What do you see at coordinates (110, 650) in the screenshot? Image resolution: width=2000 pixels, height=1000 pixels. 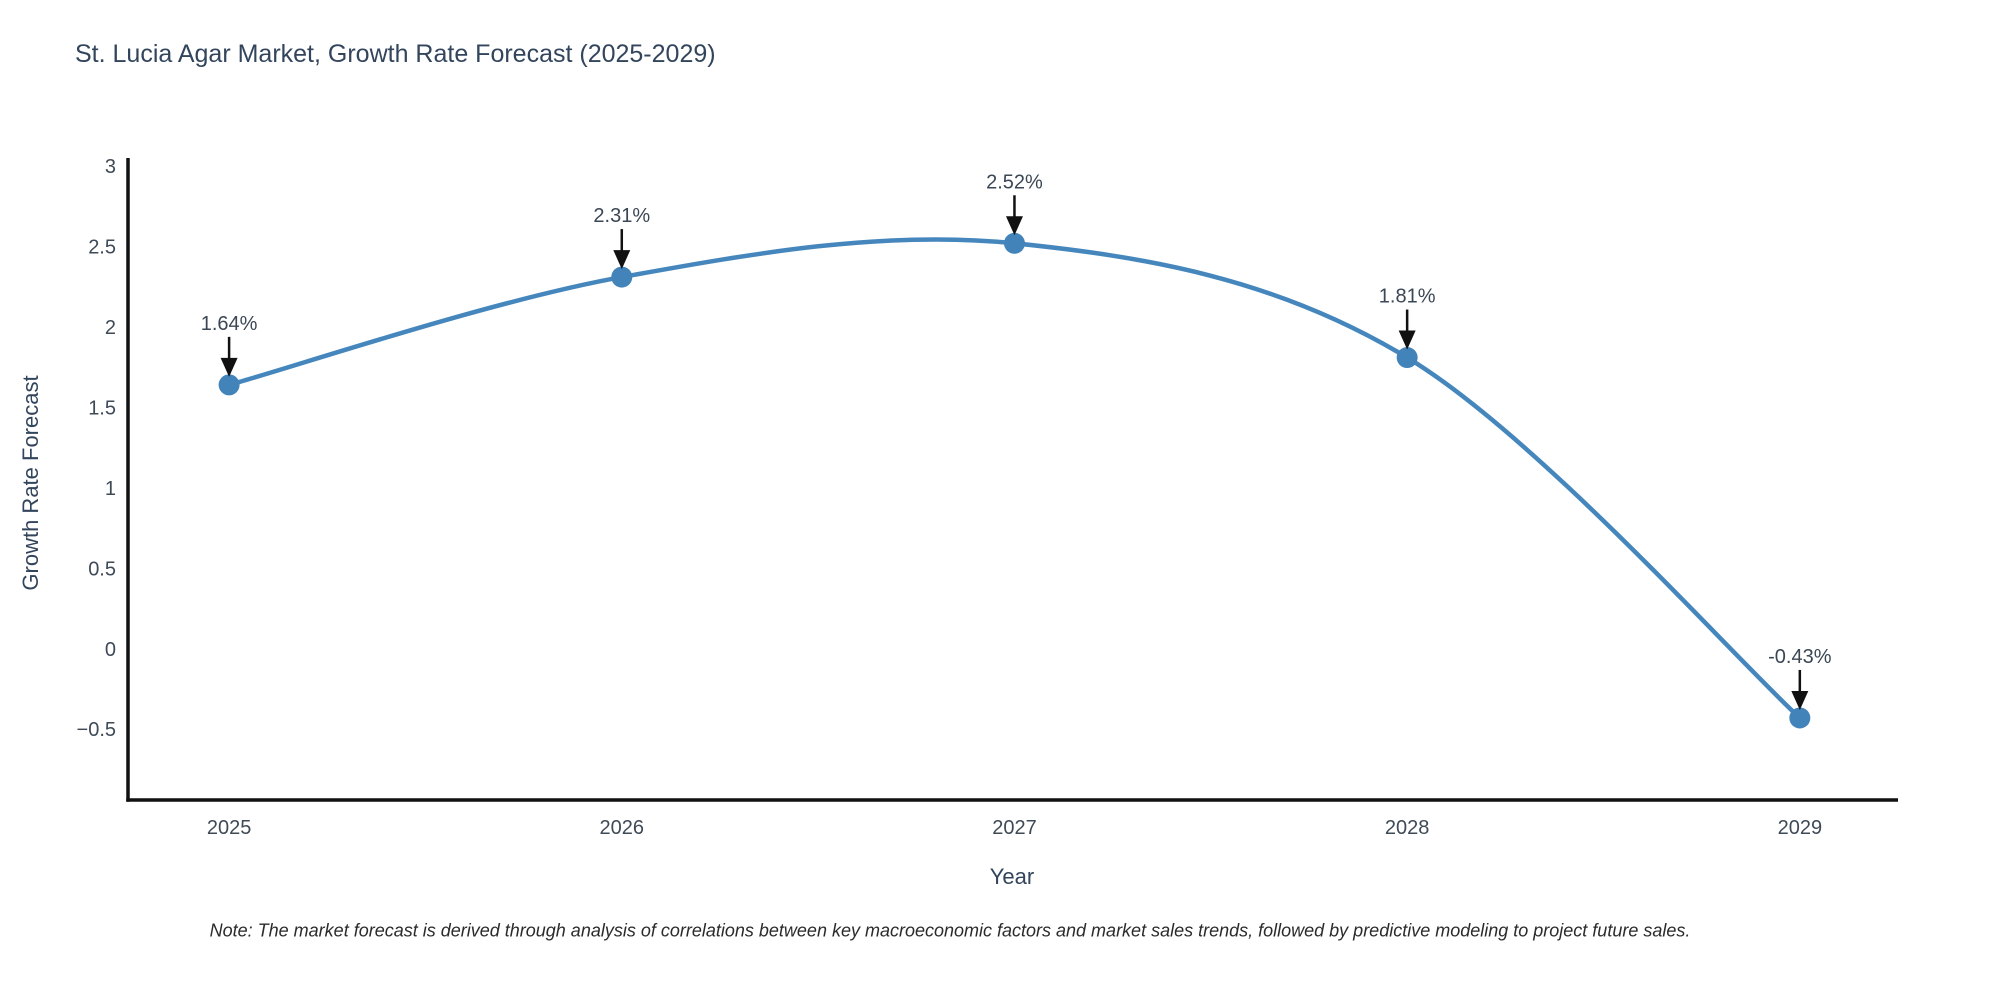 I see `y-tick-label: 0` at bounding box center [110, 650].